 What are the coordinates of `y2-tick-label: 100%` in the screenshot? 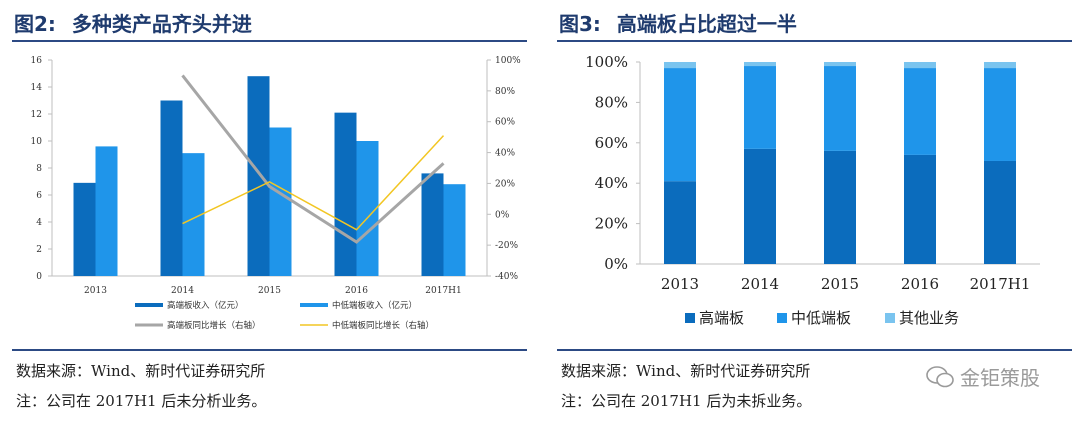 It's located at (508, 61).